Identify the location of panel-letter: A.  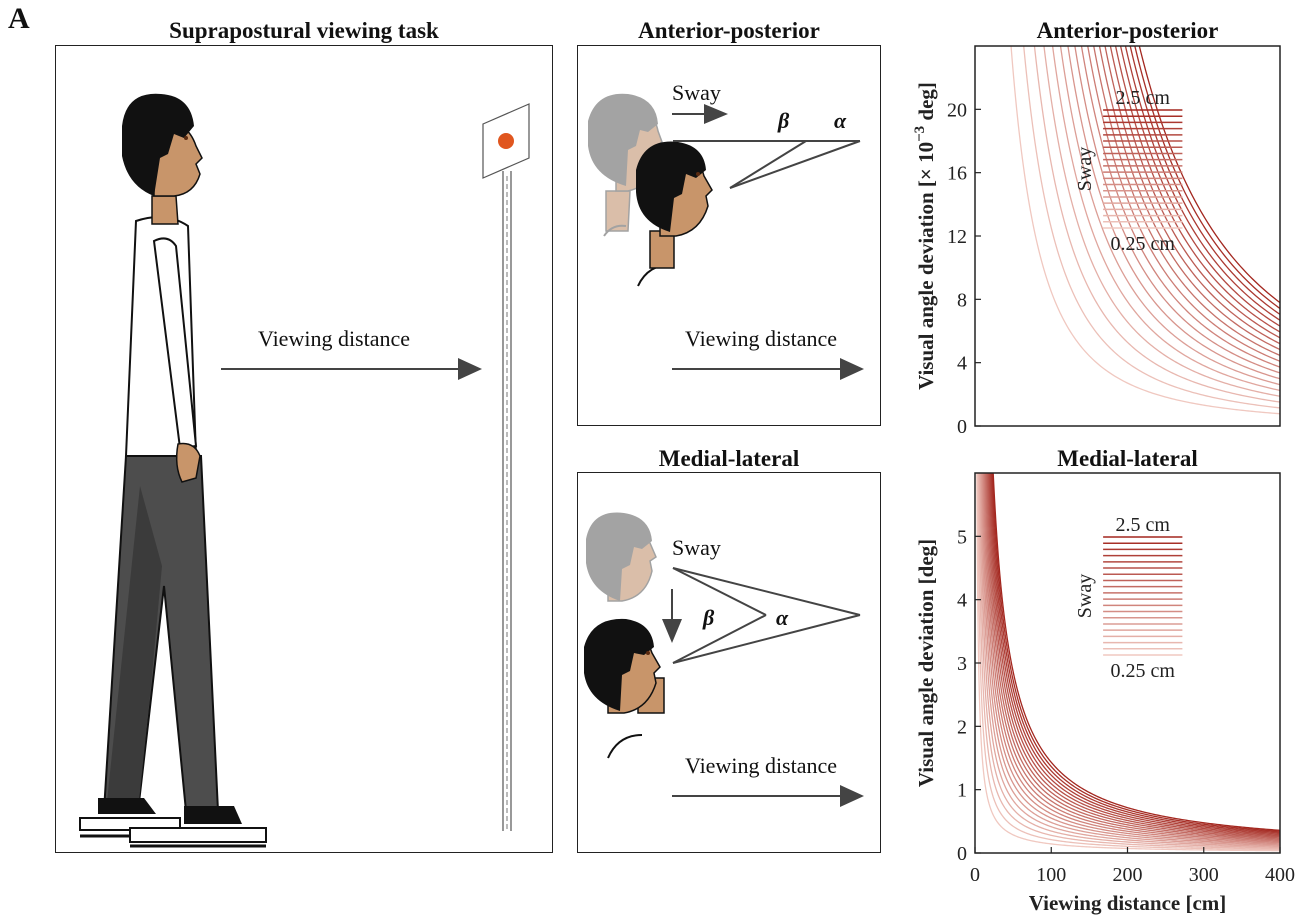
(19, 18).